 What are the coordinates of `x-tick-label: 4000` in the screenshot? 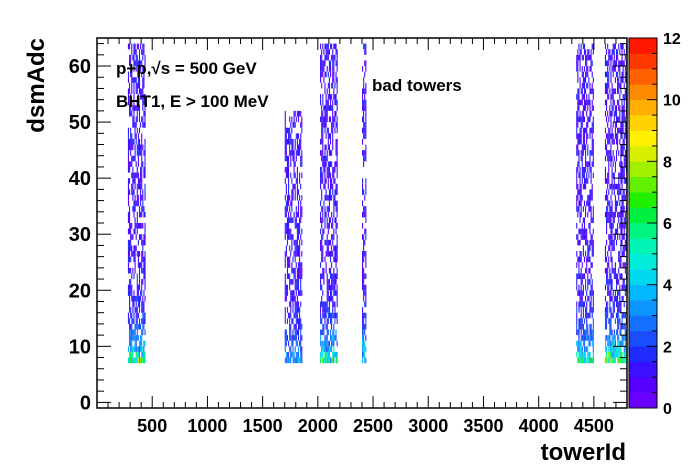 It's located at (539, 426).